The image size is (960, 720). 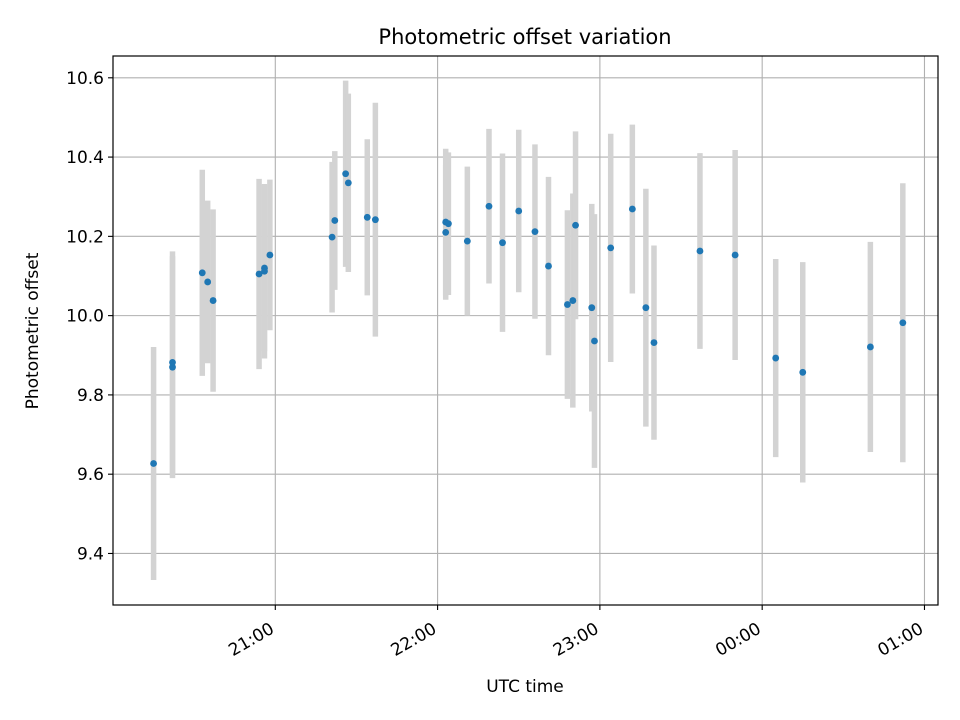 I want to click on x-tick-label: 22:00, so click(x=414, y=640).